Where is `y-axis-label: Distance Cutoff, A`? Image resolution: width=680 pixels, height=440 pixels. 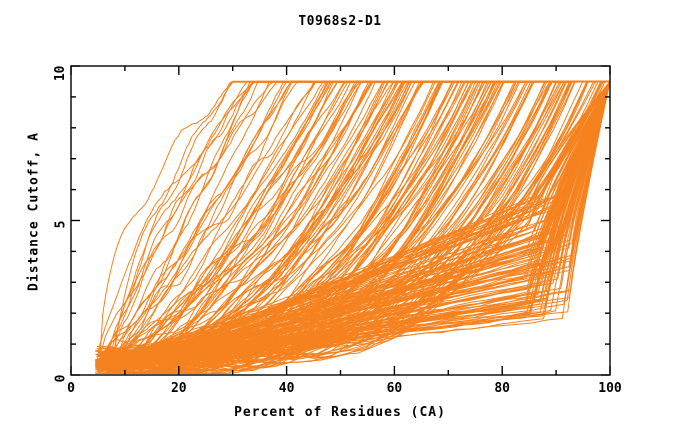 y-axis-label: Distance Cutoff, A is located at coordinates (34, 211).